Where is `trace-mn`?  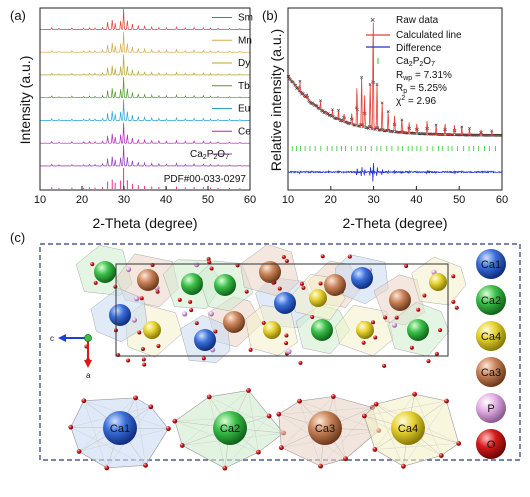 trace-mn is located at coordinates (145, 42).